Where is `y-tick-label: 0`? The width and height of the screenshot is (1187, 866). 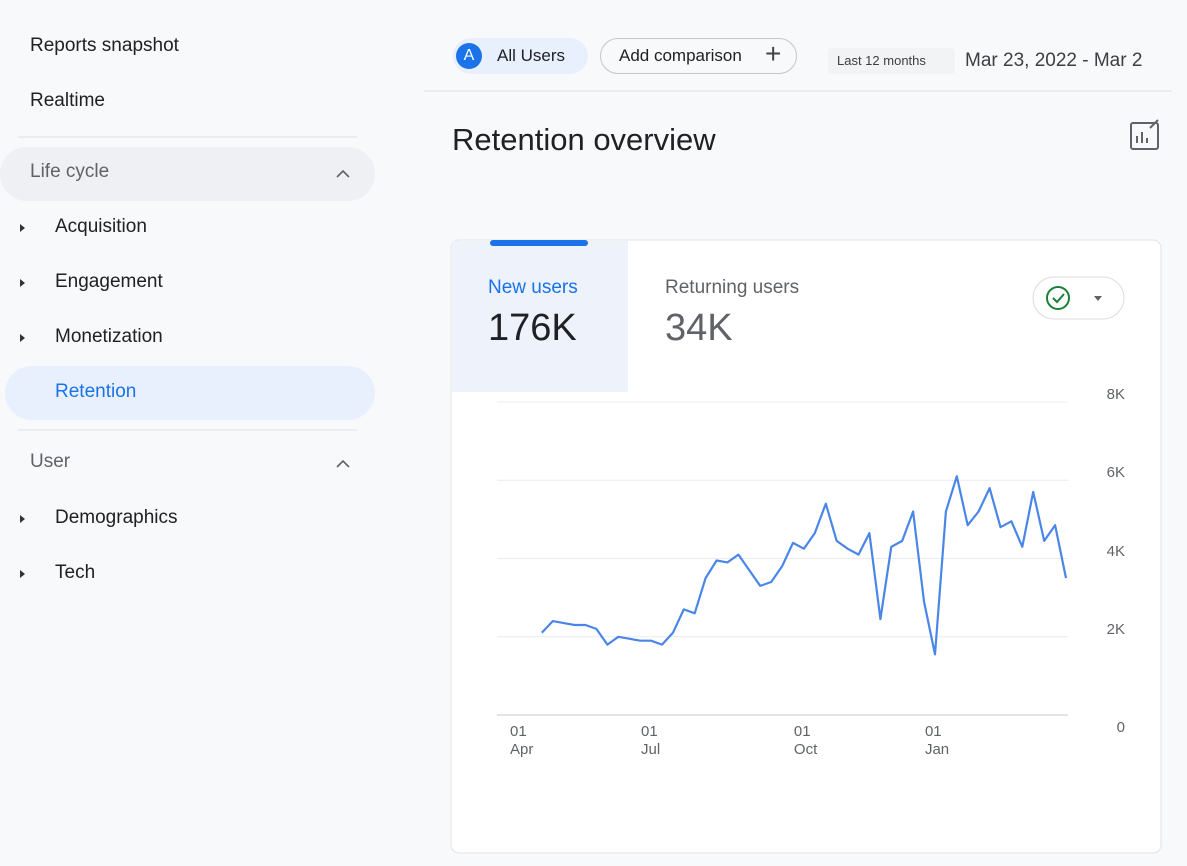
y-tick-label: 0 is located at coordinates (1120, 727).